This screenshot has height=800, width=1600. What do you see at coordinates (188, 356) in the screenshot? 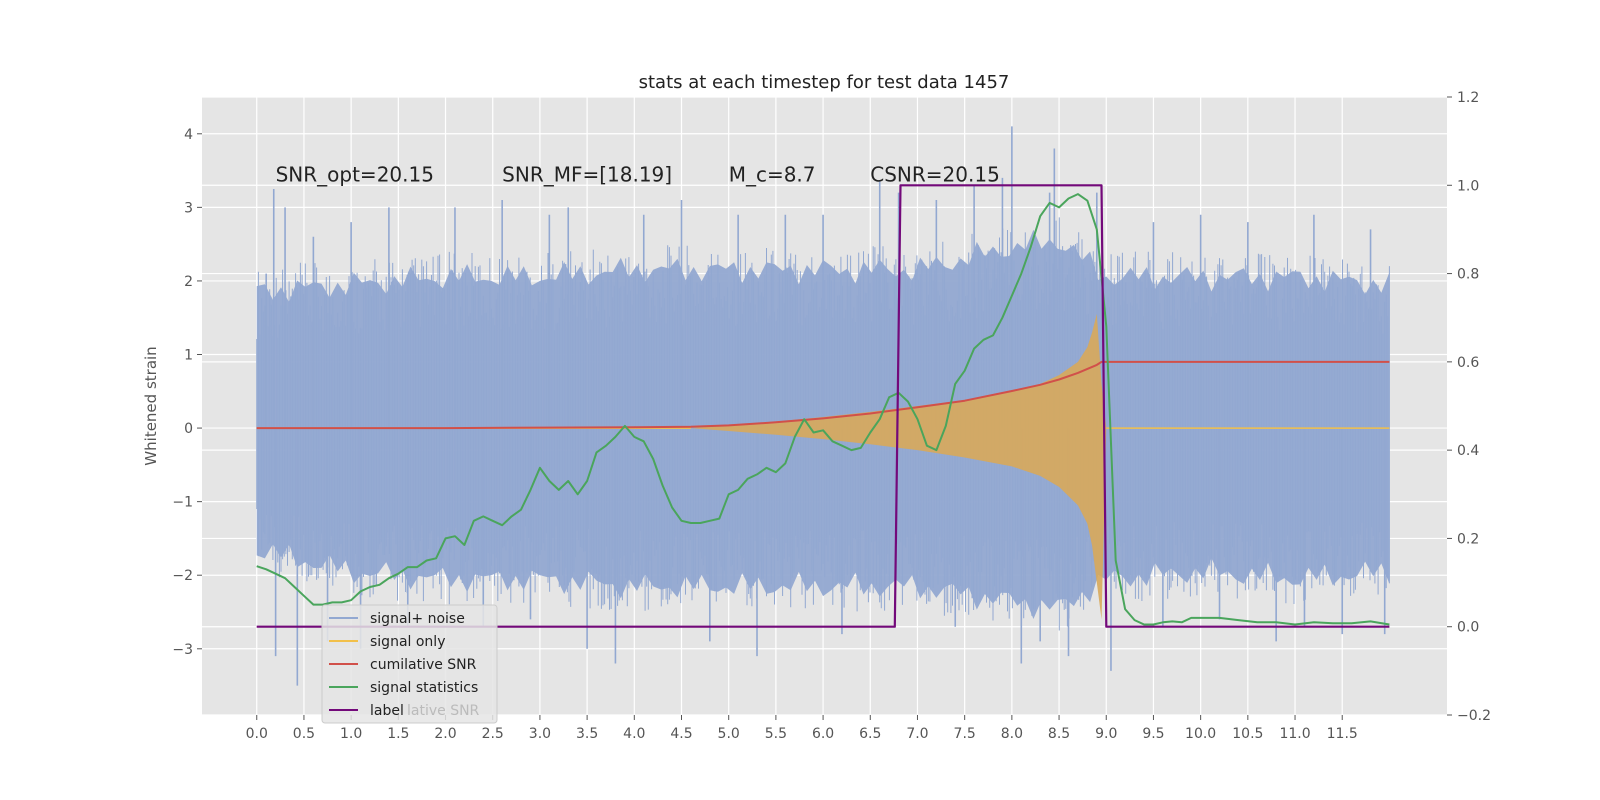
I see `y-tick-label: 1` at bounding box center [188, 356].